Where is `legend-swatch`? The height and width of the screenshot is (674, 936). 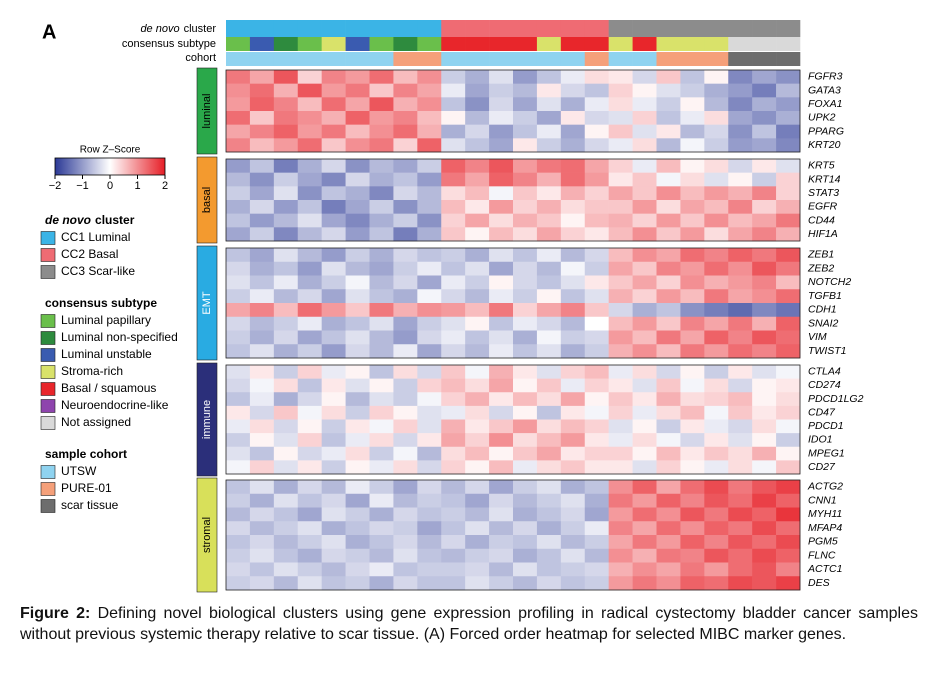 legend-swatch is located at coordinates (48, 272).